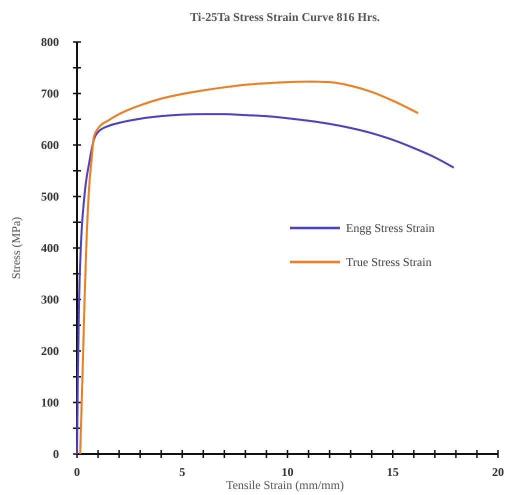  Describe the element at coordinates (392, 472) in the screenshot. I see `x-tick-label: 15` at that location.